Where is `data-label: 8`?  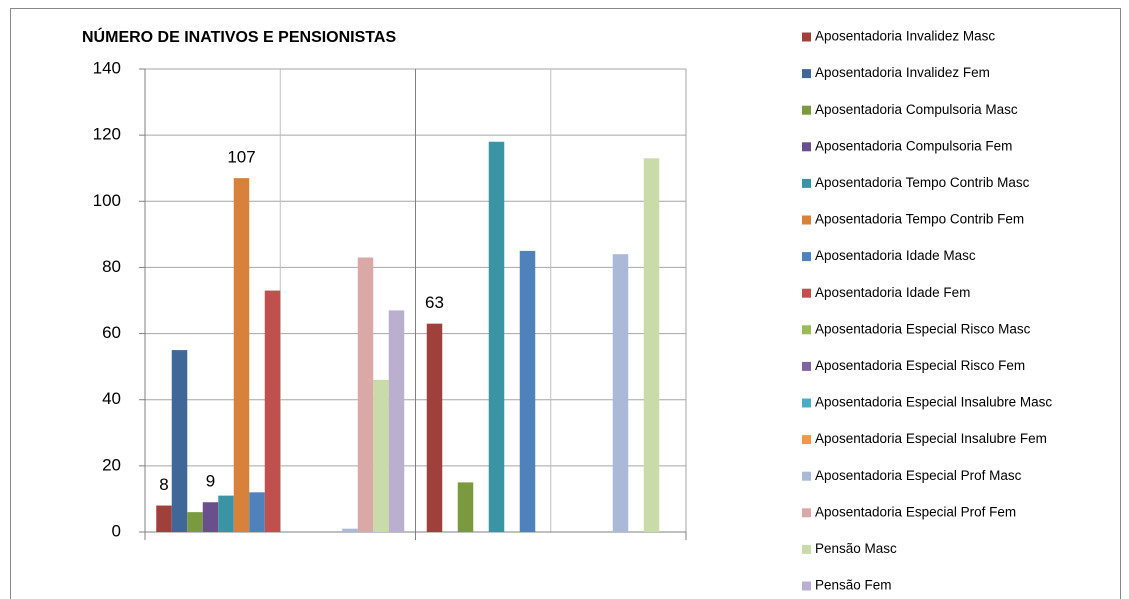 data-label: 8 is located at coordinates (163, 484).